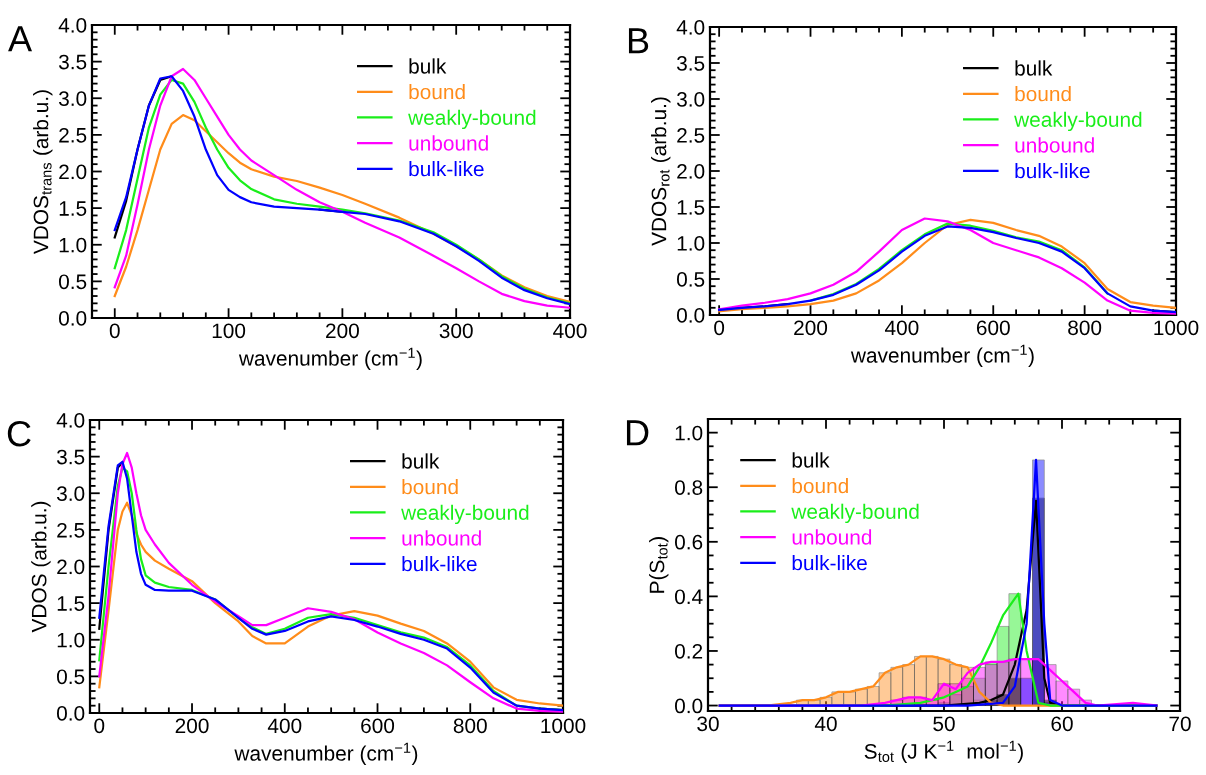  What do you see at coordinates (659, 565) in the screenshot?
I see `y-axis-title: P(S$_{tot}$)` at bounding box center [659, 565].